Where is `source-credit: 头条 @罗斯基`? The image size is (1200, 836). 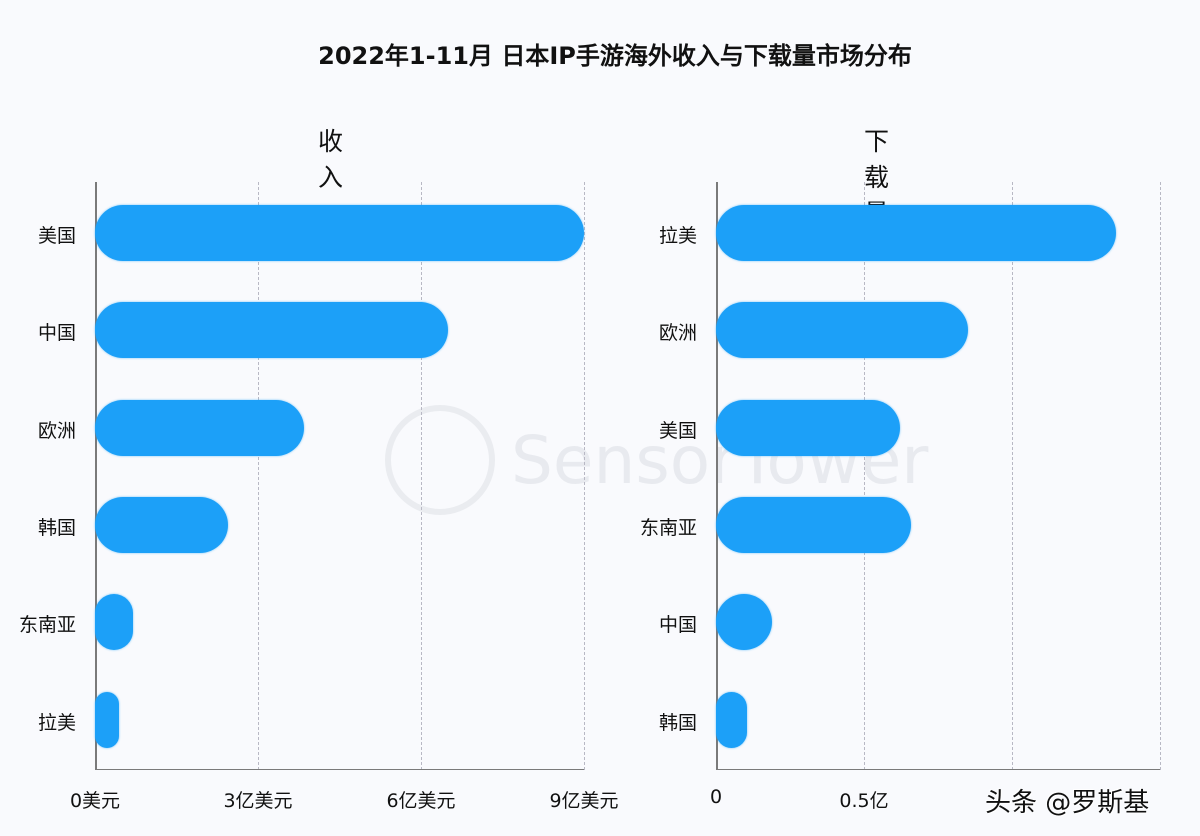
source-credit: 头条 @罗斯基 is located at coordinates (1067, 803).